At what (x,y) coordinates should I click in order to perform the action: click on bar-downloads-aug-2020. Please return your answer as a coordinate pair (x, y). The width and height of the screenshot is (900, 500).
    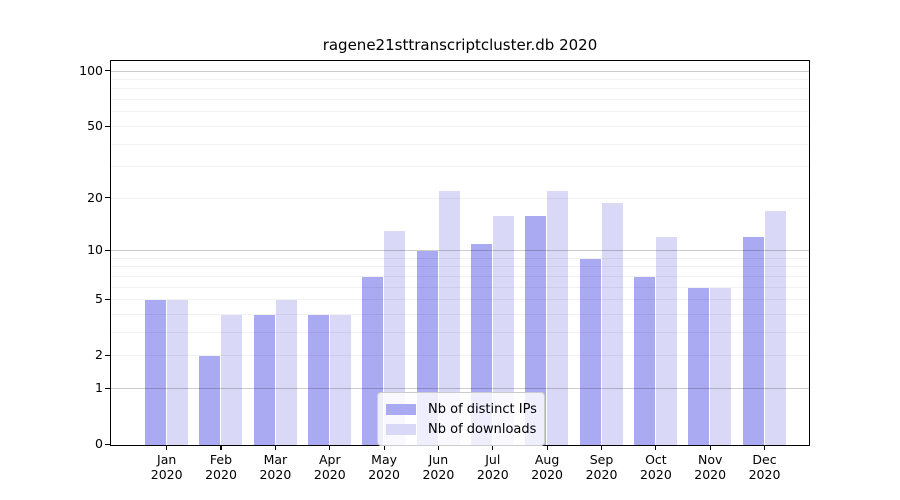
    Looking at the image, I should click on (558, 318).